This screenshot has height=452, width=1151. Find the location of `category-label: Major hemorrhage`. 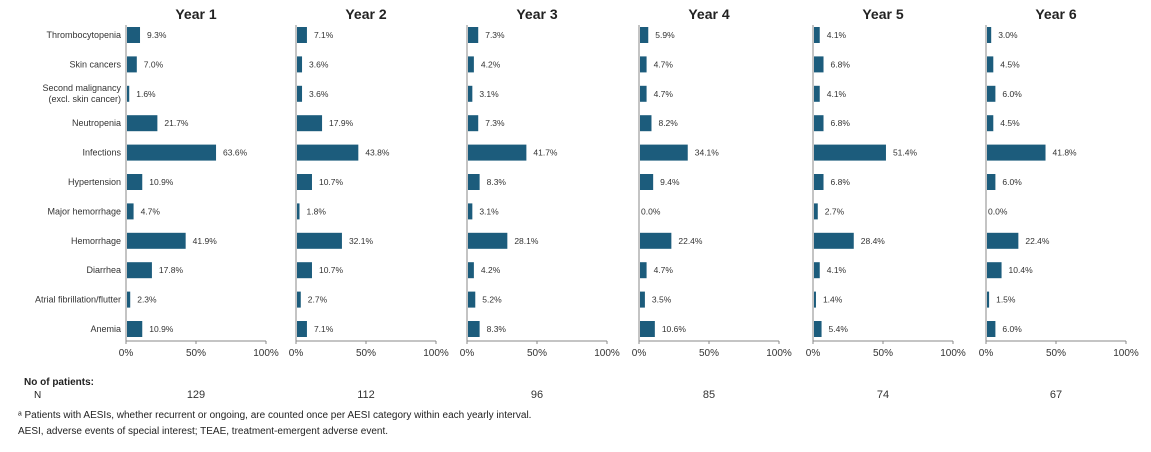

category-label: Major hemorrhage is located at coordinates (84, 211).